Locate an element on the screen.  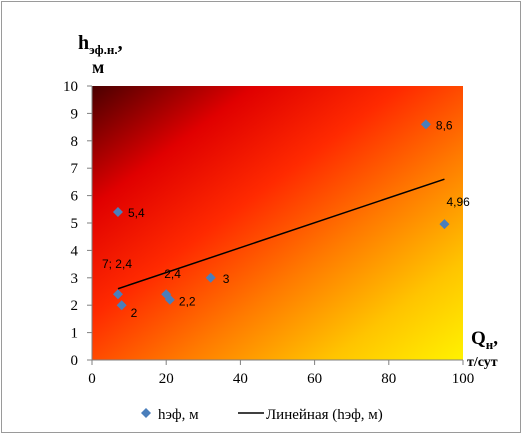
x-axis-title: Qн, is located at coordinates (484, 340).